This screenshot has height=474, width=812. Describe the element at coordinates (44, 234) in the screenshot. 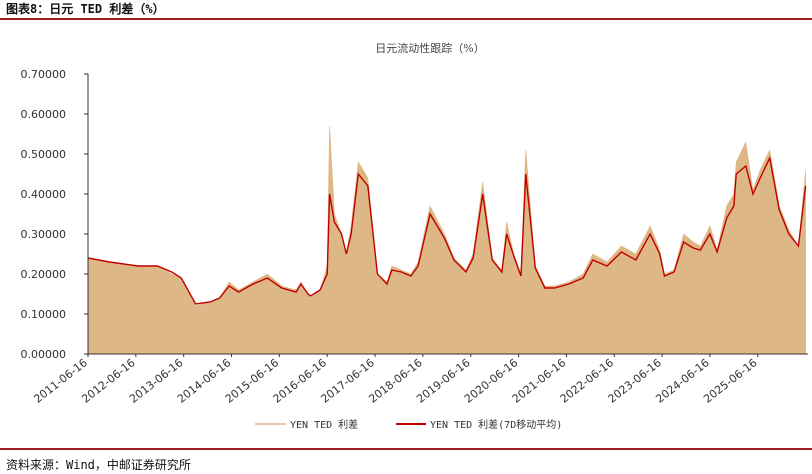

I see `y-tick-label: 0.30000` at that location.